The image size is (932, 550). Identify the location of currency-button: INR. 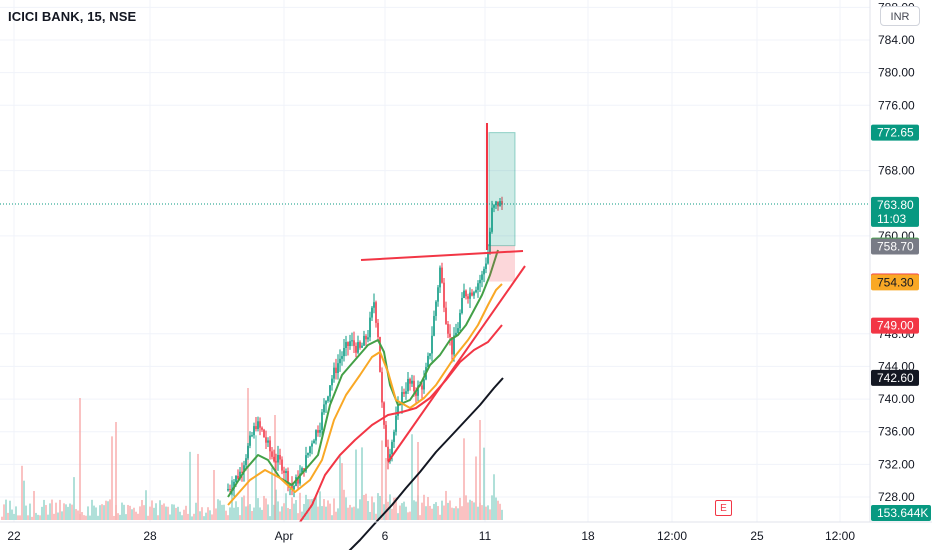
(900, 16).